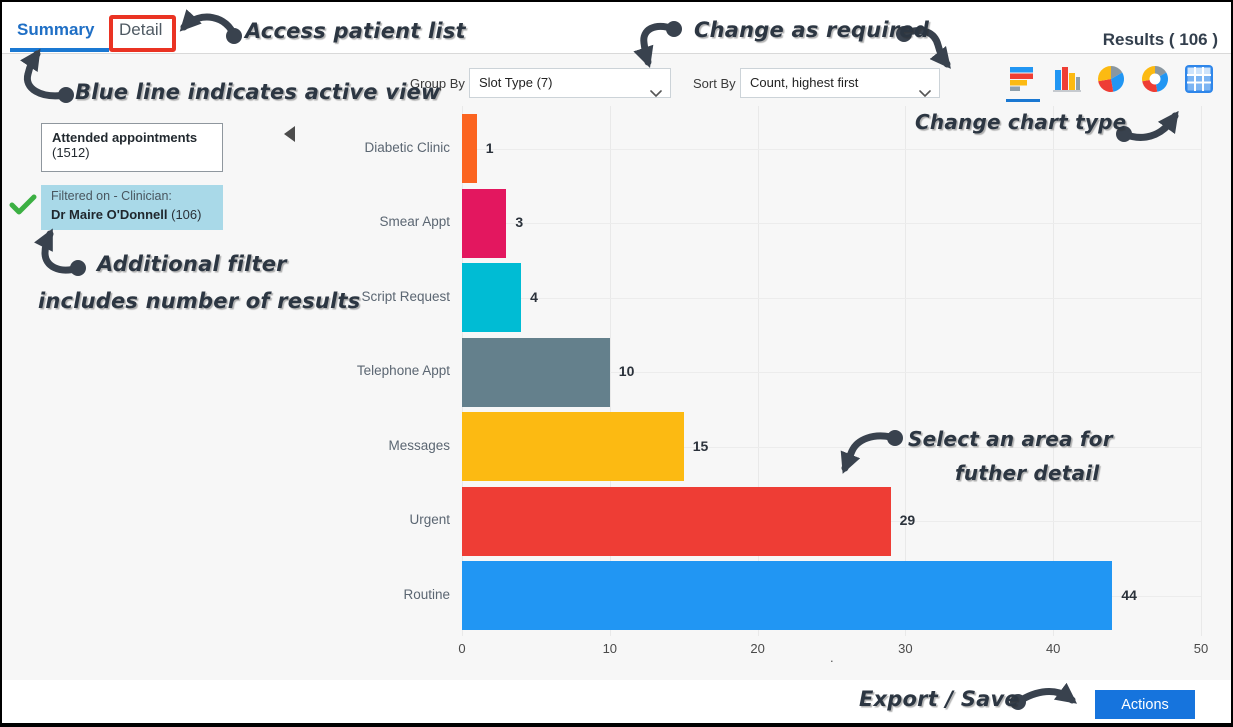  Describe the element at coordinates (812, 30) in the screenshot. I see `annotation-change-required: Change as required` at that location.